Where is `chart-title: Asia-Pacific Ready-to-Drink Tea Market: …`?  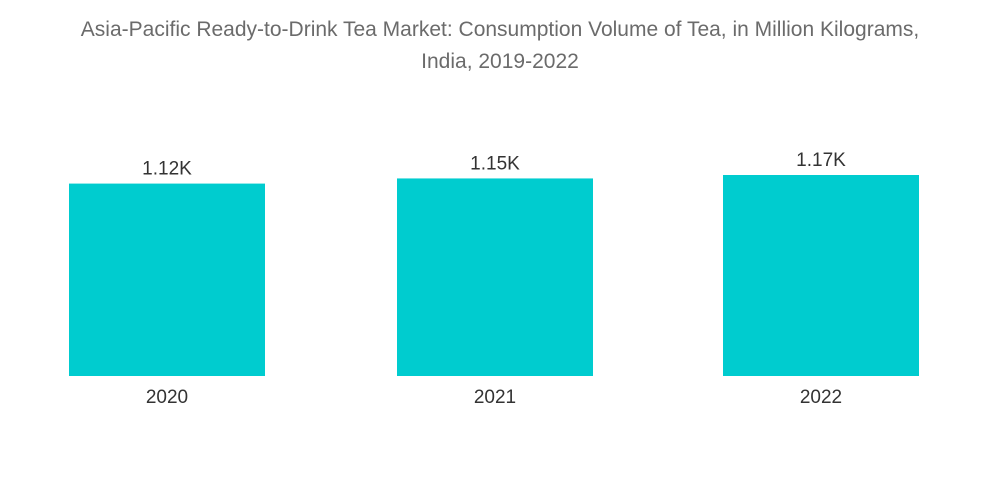 chart-title: Asia-Pacific Ready-to-Drink Tea Market: … is located at coordinates (500, 46).